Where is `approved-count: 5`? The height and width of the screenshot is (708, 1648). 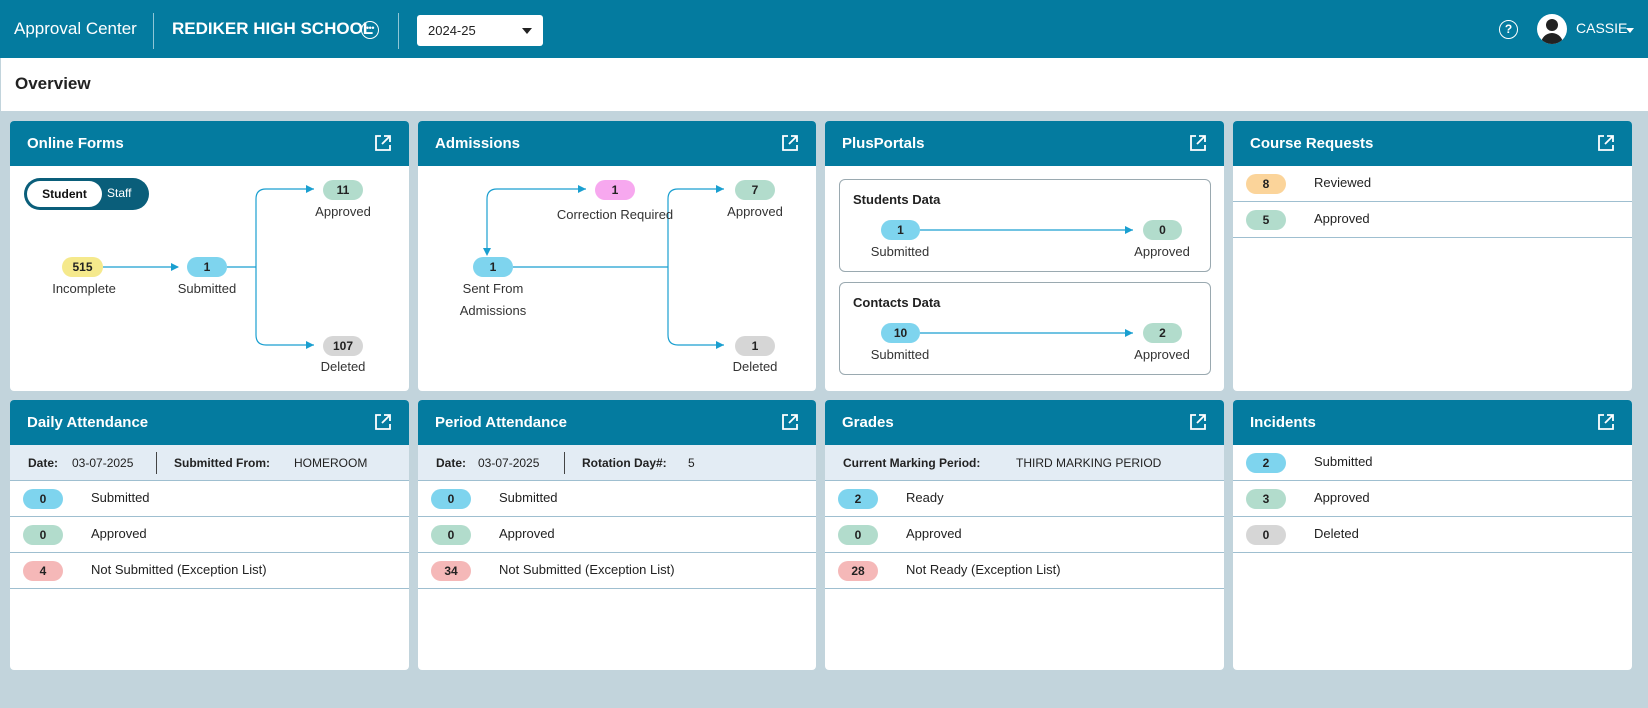
approved-count: 5 is located at coordinates (1266, 220).